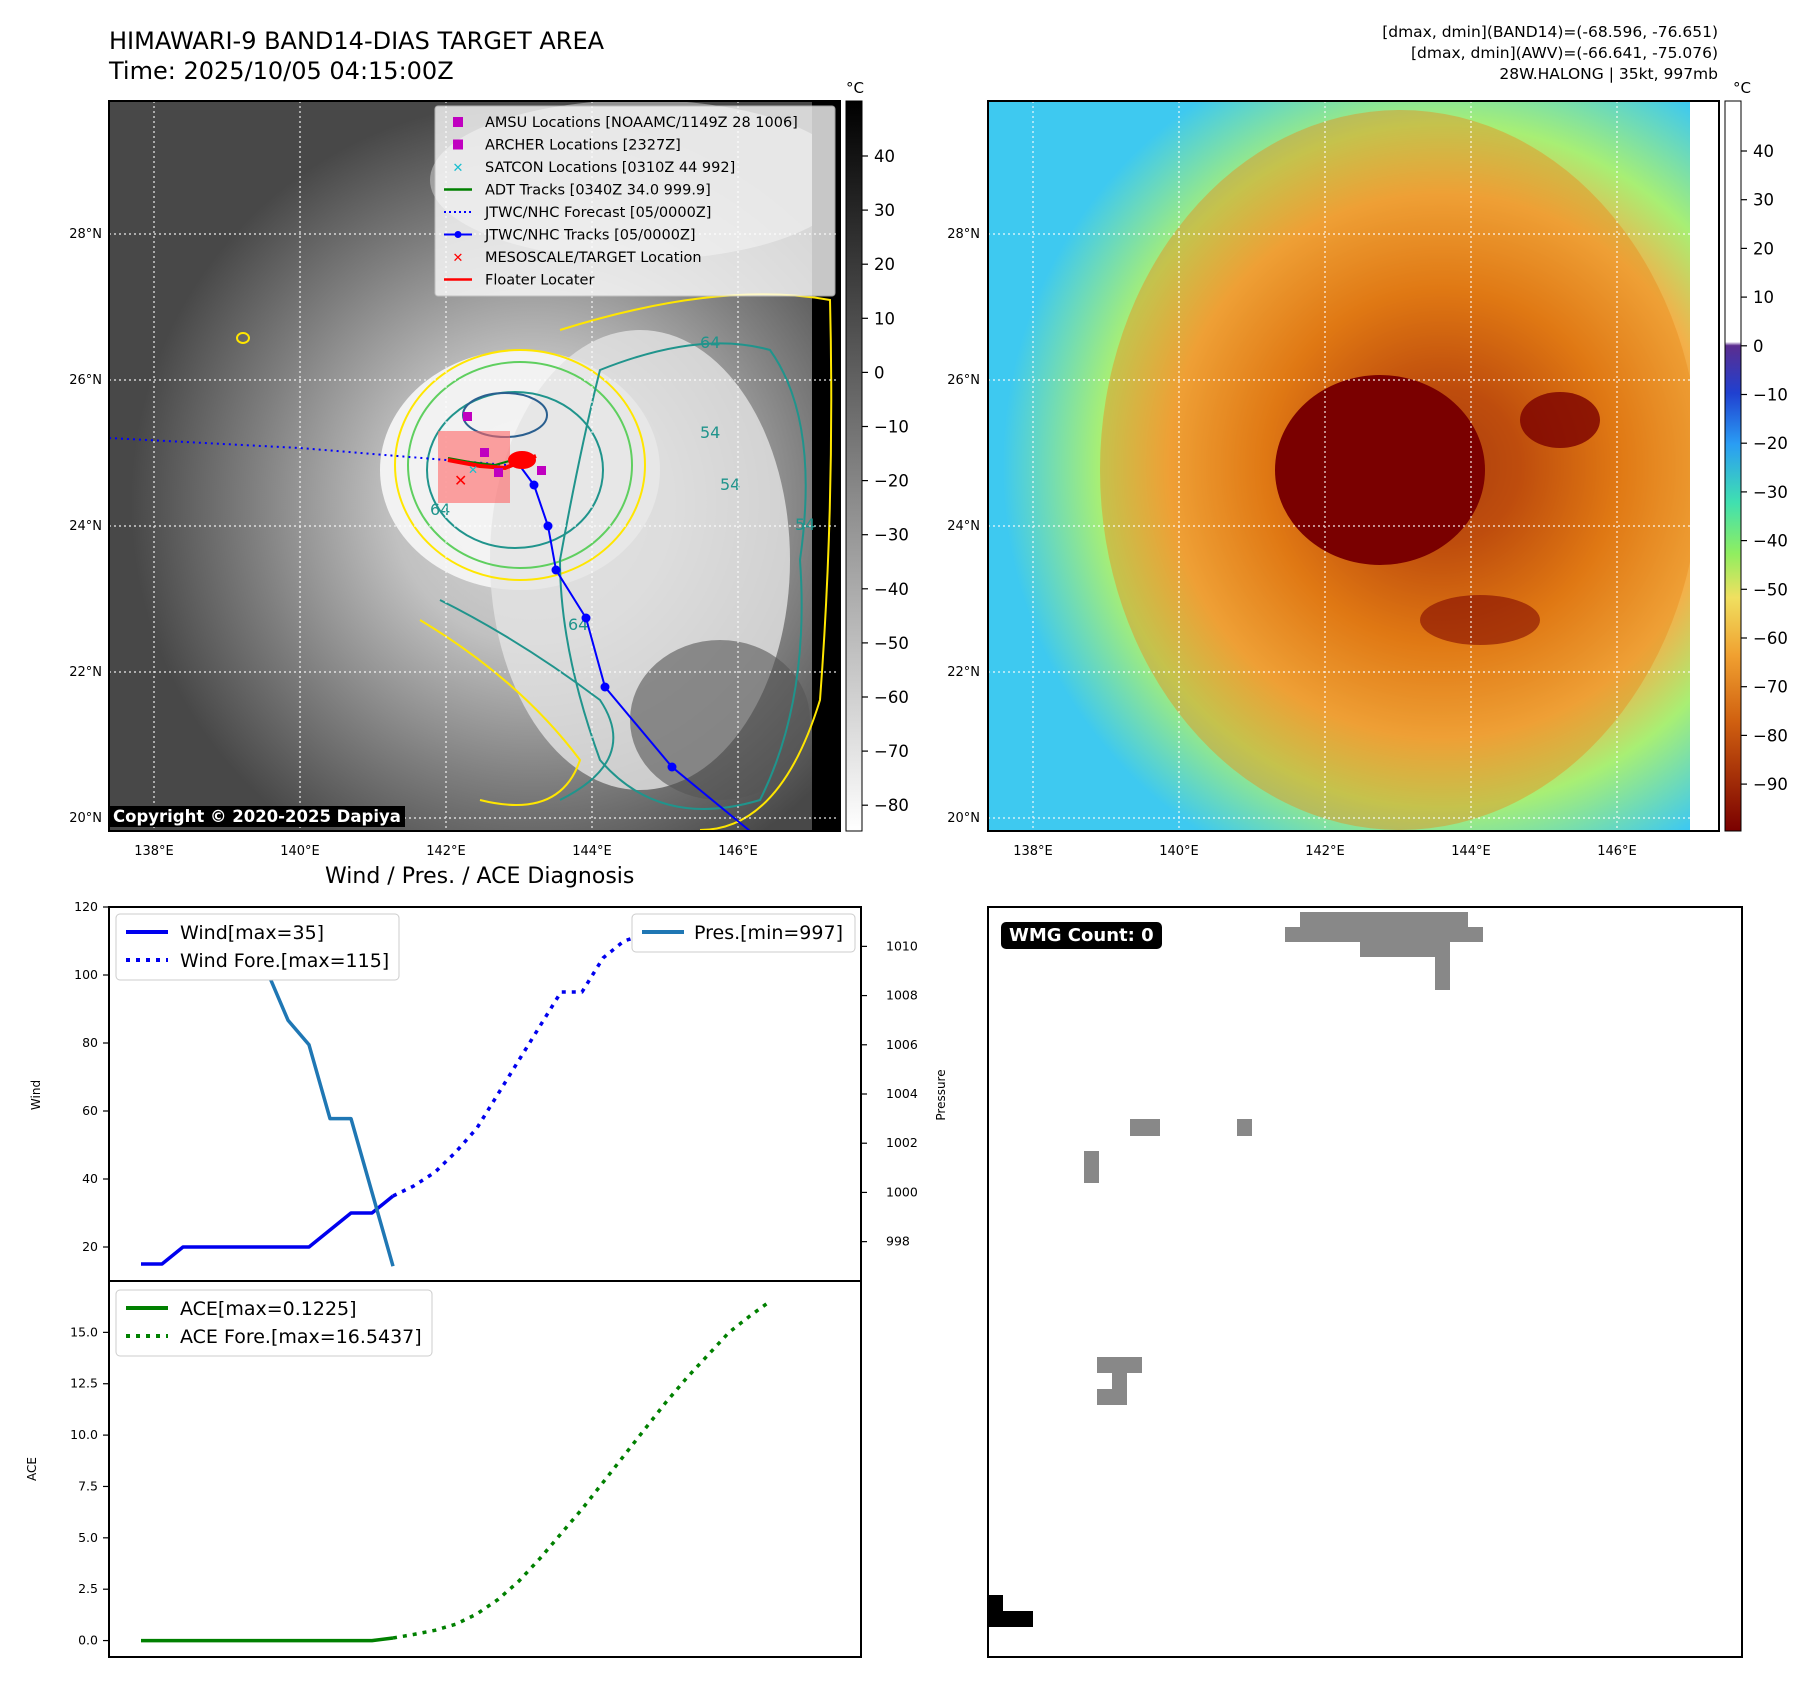 The height and width of the screenshot is (1690, 1801). Describe the element at coordinates (522, 460) in the screenshot. I see `floater-locater-blob` at that location.